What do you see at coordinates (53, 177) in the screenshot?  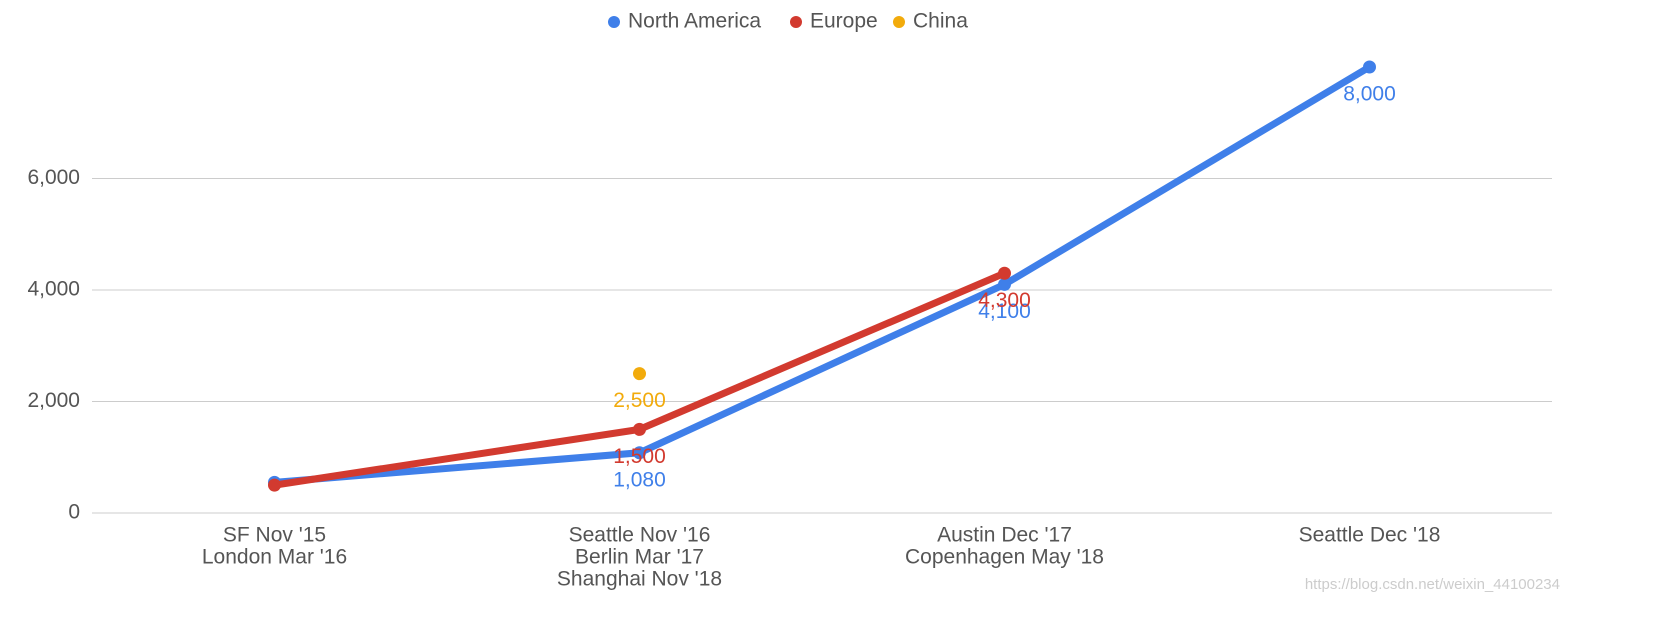 I see `y-tick-label: 6,000` at bounding box center [53, 177].